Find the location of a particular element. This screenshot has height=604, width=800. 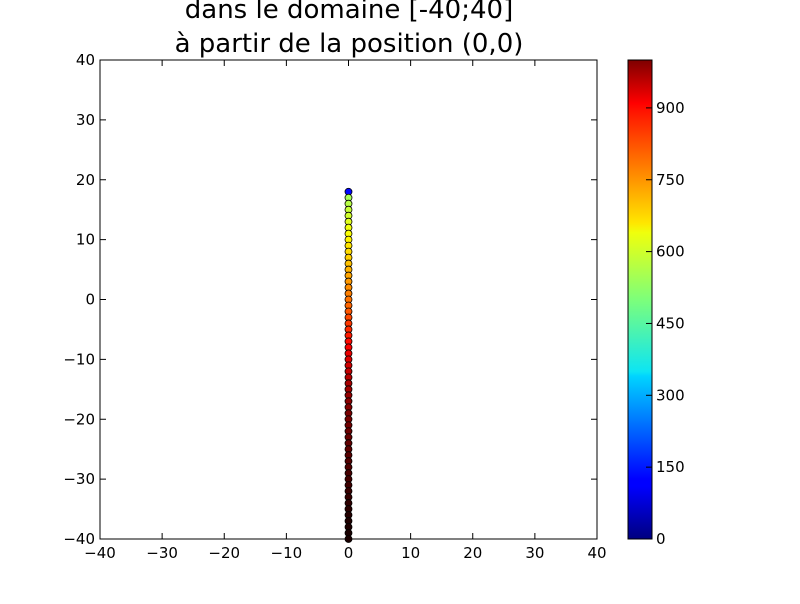

colorbar-tick-label: 150 is located at coordinates (670, 467).